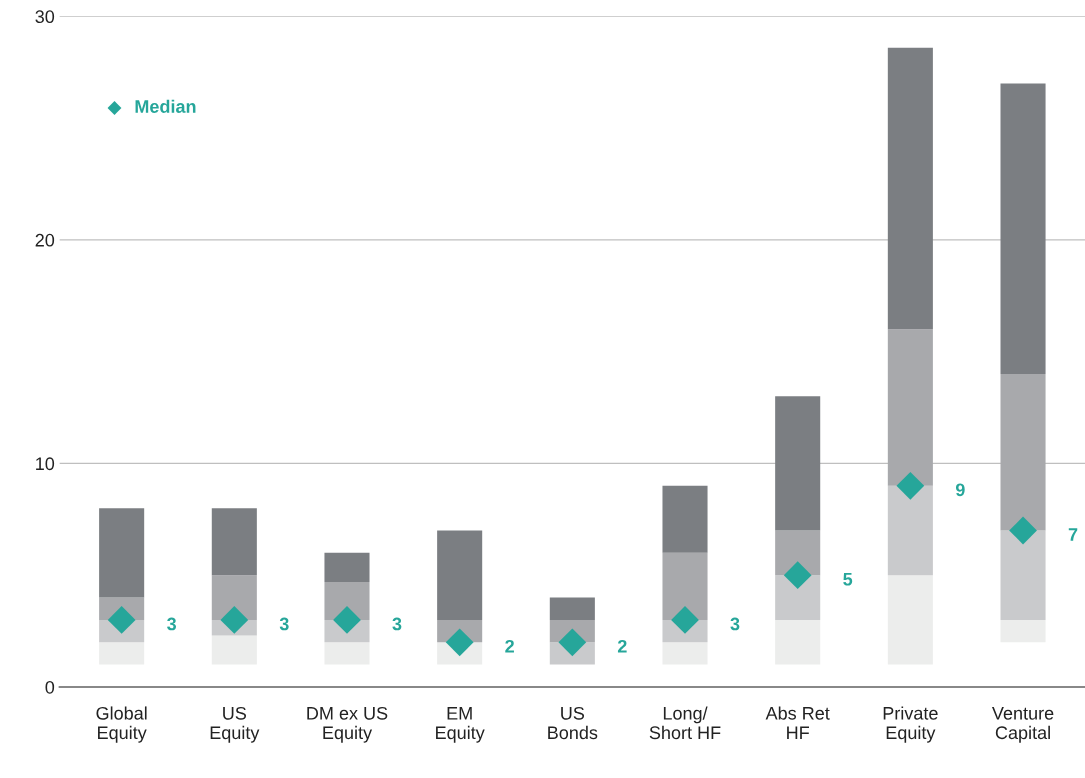  What do you see at coordinates (235, 724) in the screenshot?
I see `x-tick-label: US Equity` at bounding box center [235, 724].